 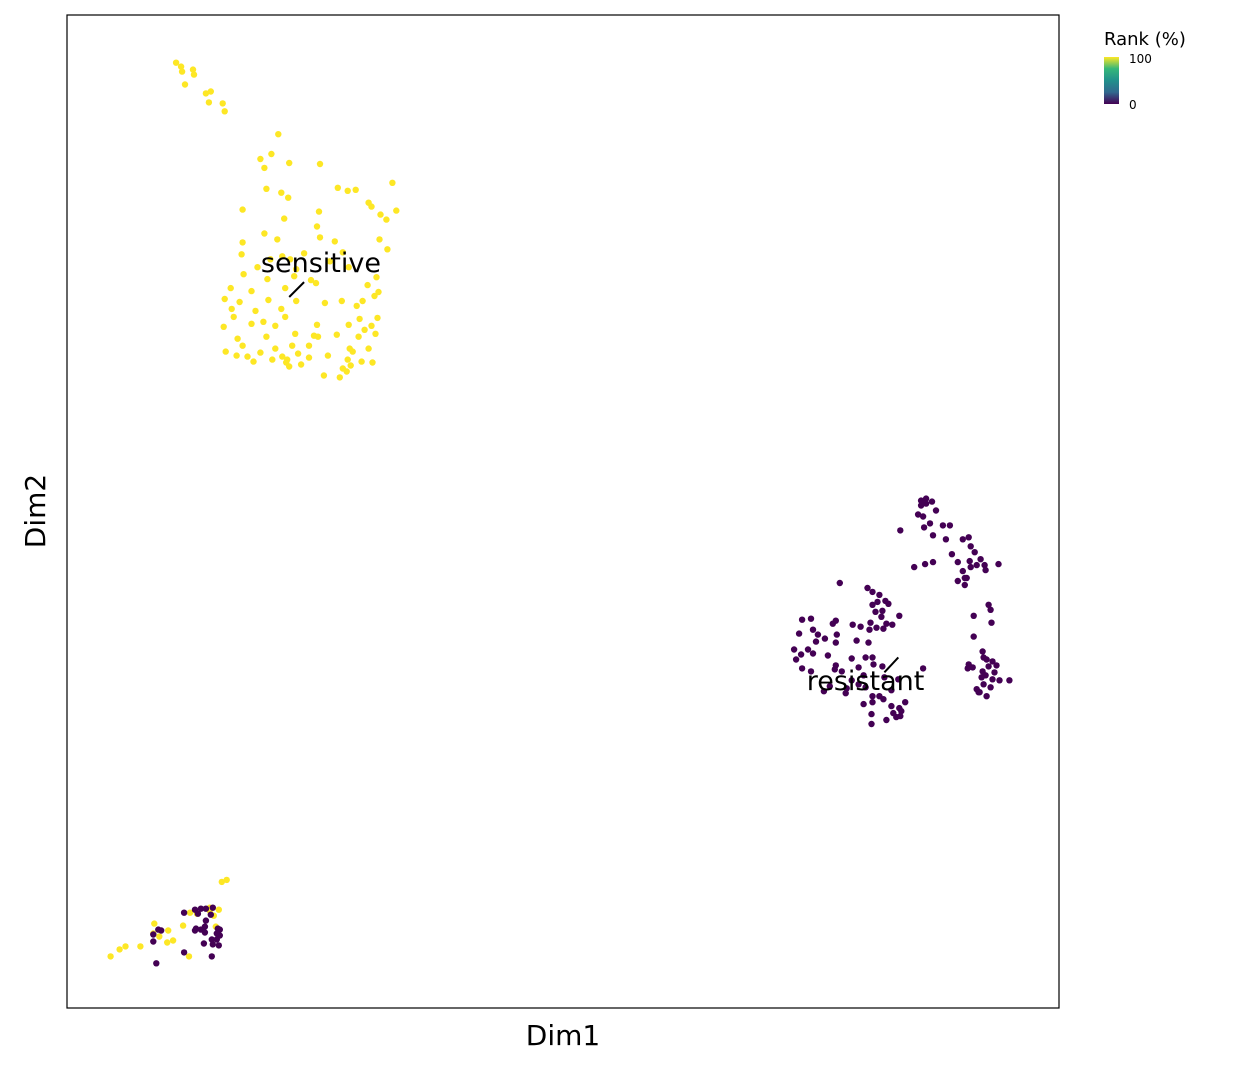 I want to click on x-axis-title: Dim1, so click(x=563, y=1035).